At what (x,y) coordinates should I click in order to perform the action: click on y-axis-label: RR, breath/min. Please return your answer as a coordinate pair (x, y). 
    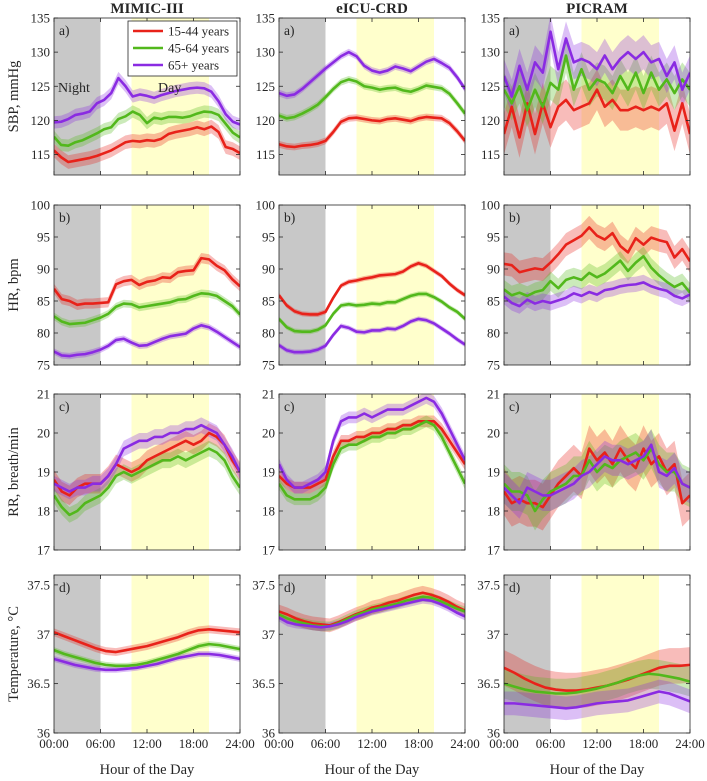
    Looking at the image, I should click on (14, 472).